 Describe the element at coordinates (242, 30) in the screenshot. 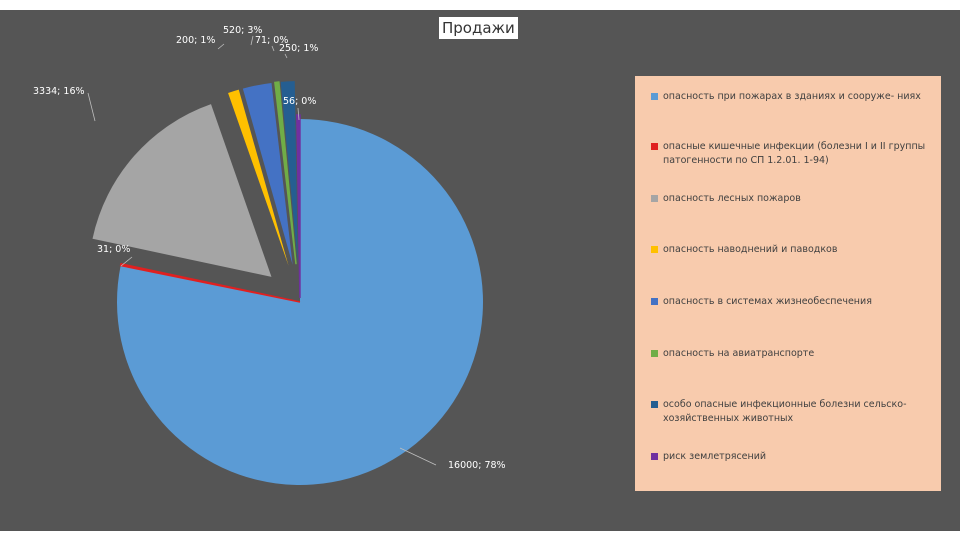

I see `slice-data-label: 520; 3%` at that location.